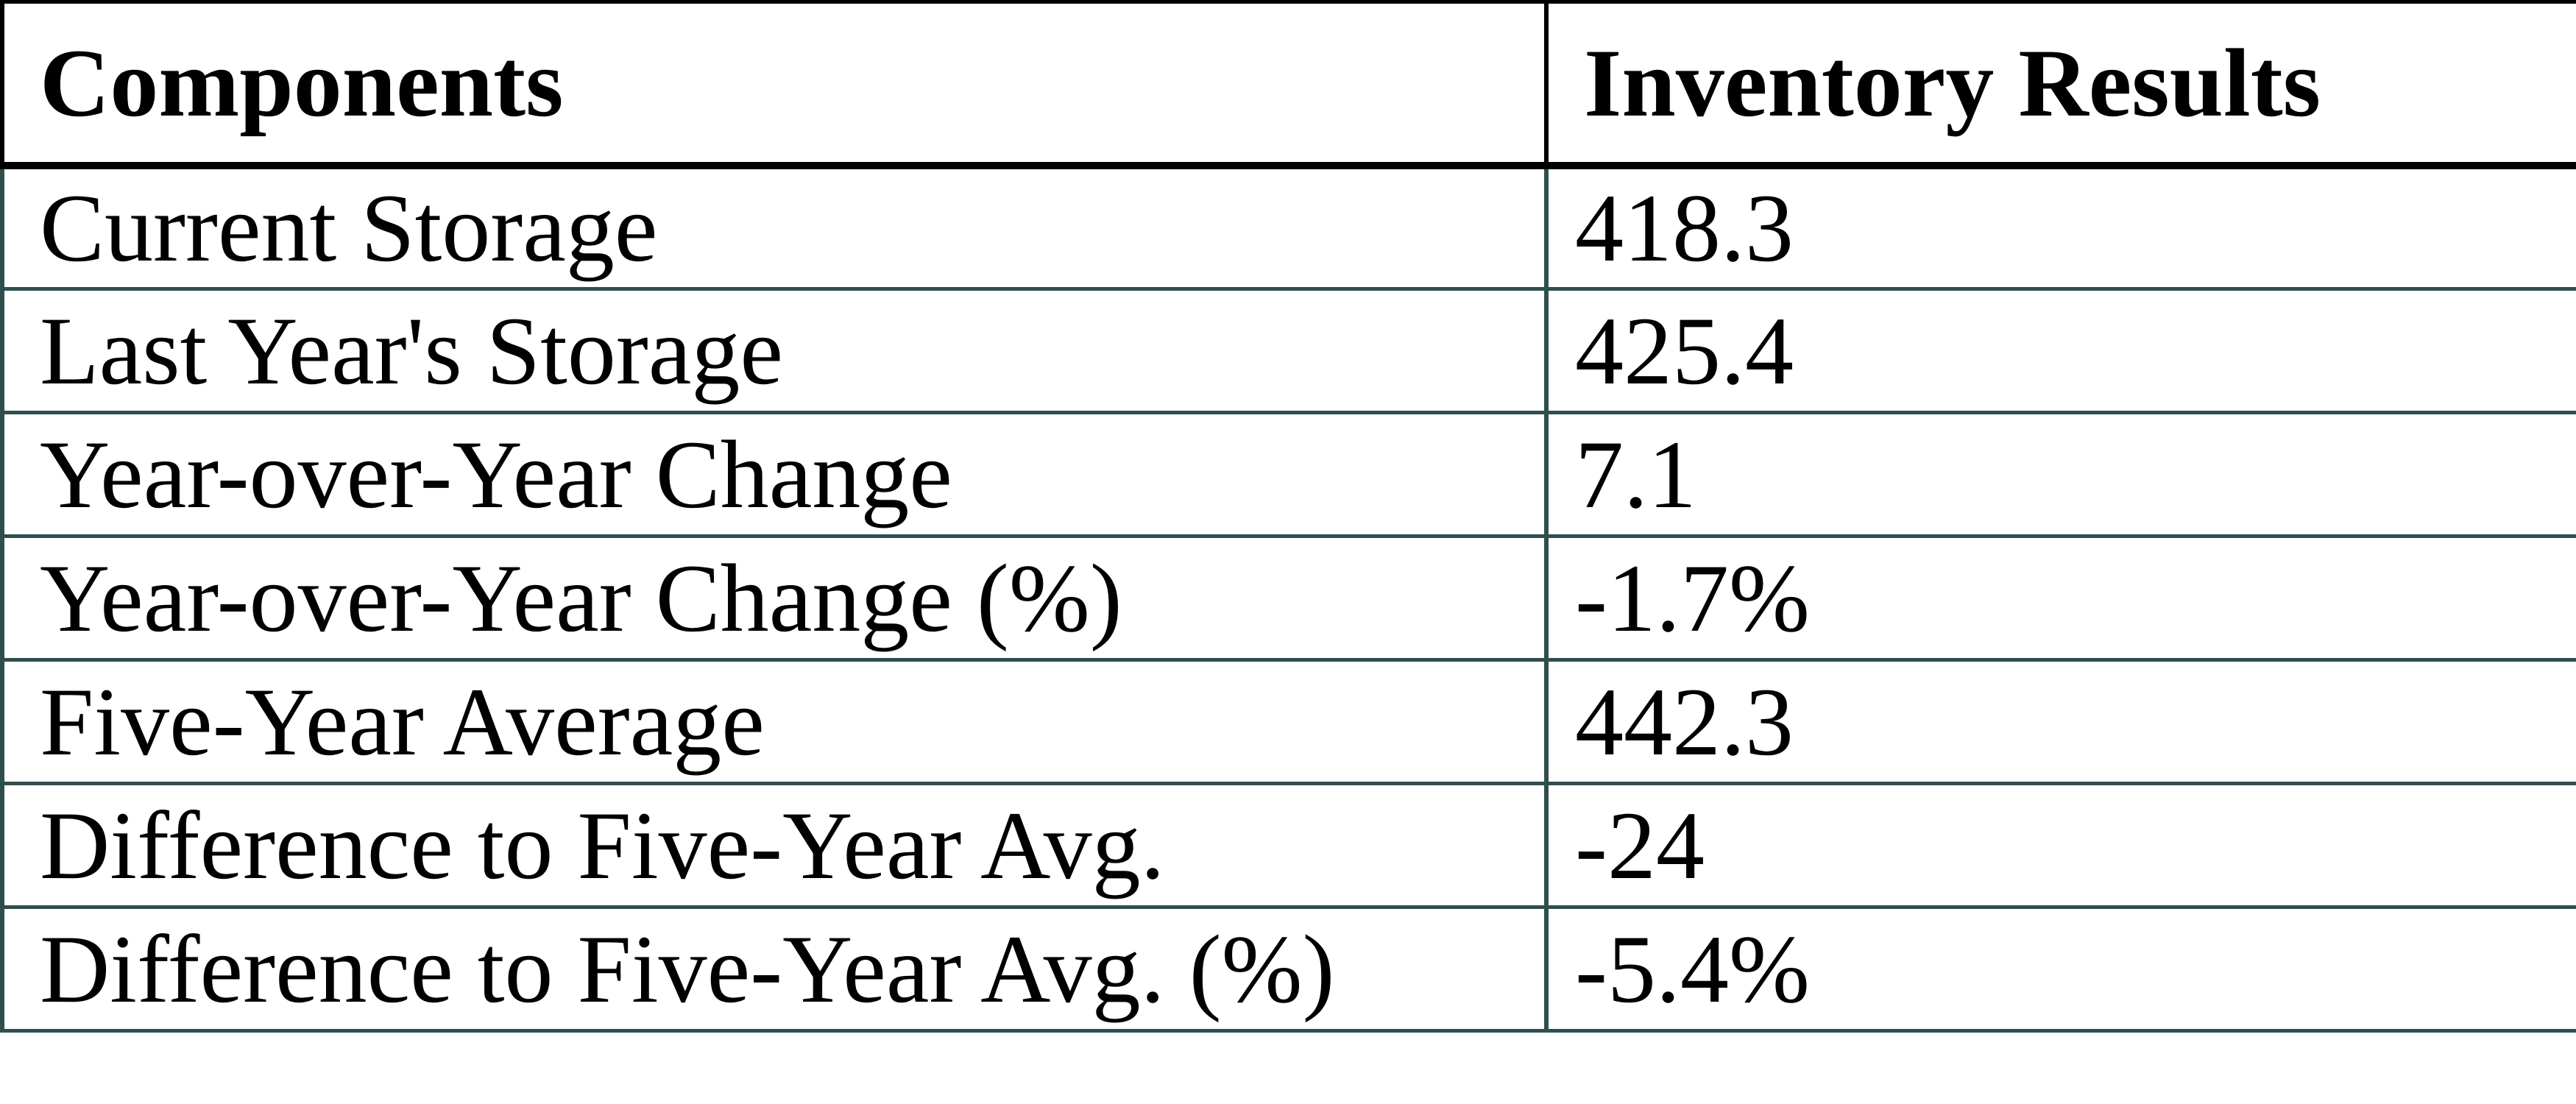  Describe the element at coordinates (774, 970) in the screenshot. I see `row-label-diff-five-year-avg-pct: Difference to Five-Year Avg. (%)` at that location.